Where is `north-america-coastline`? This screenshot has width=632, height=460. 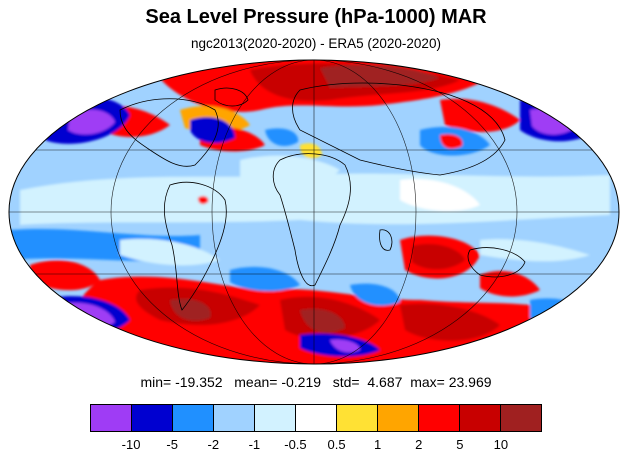 north-america-coastline is located at coordinates (169, 132).